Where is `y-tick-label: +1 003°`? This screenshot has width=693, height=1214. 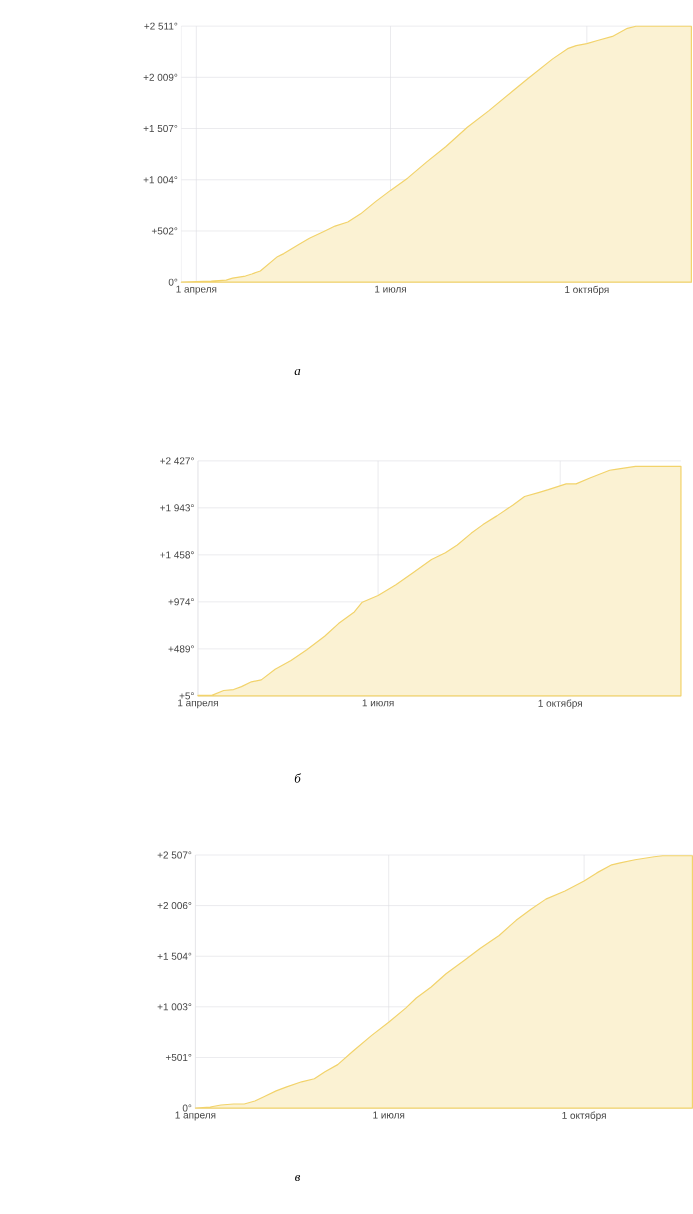 y-tick-label: +1 003° is located at coordinates (174, 1007).